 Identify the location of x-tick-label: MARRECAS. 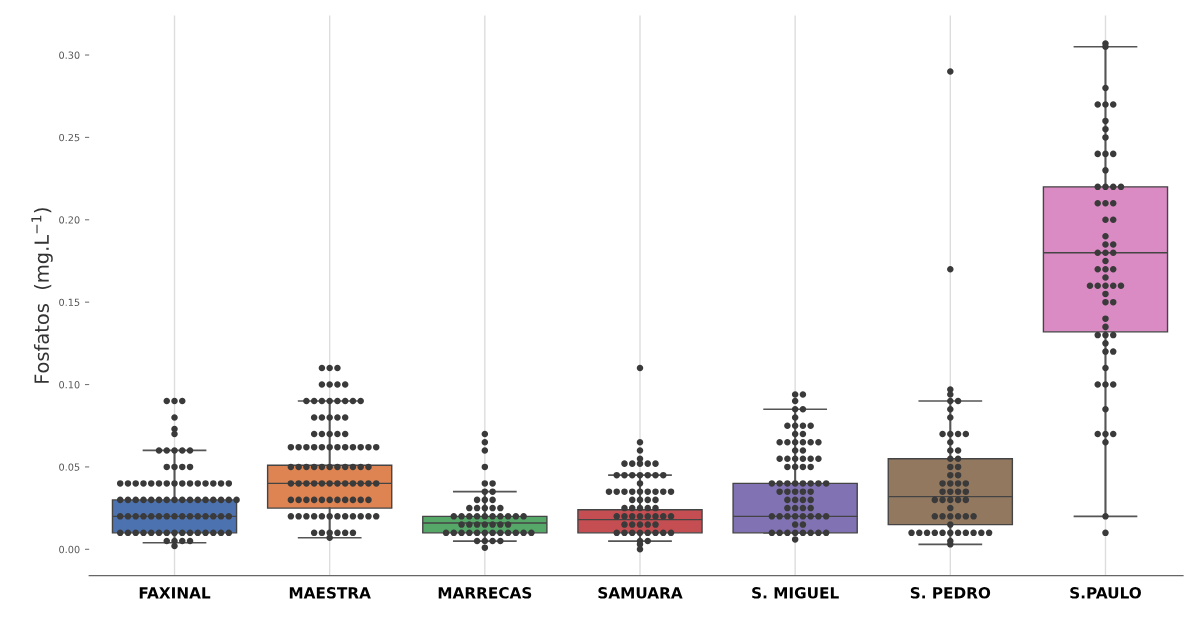
(485, 593).